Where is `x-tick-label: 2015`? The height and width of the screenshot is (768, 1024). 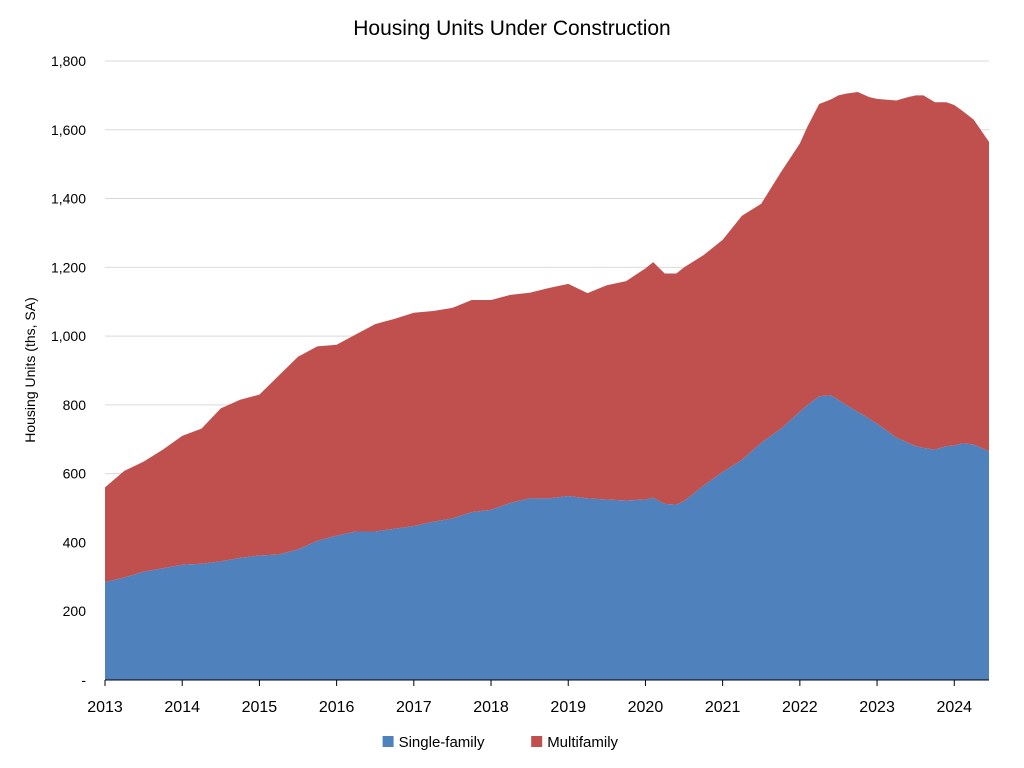
x-tick-label: 2015 is located at coordinates (260, 707).